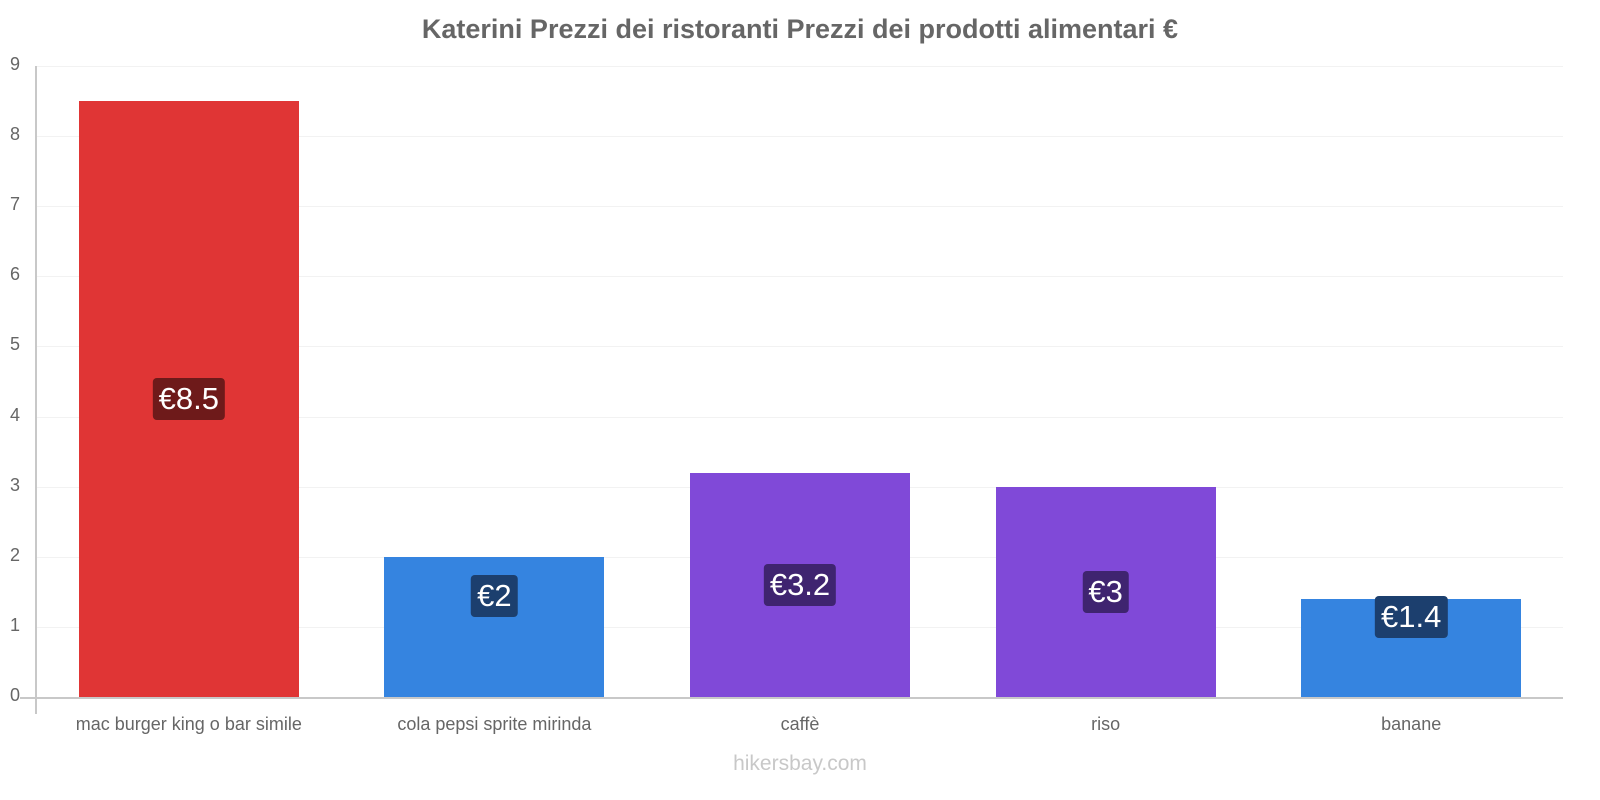  Describe the element at coordinates (188, 724) in the screenshot. I see `x-category-label: mac burger king o bar simile` at that location.